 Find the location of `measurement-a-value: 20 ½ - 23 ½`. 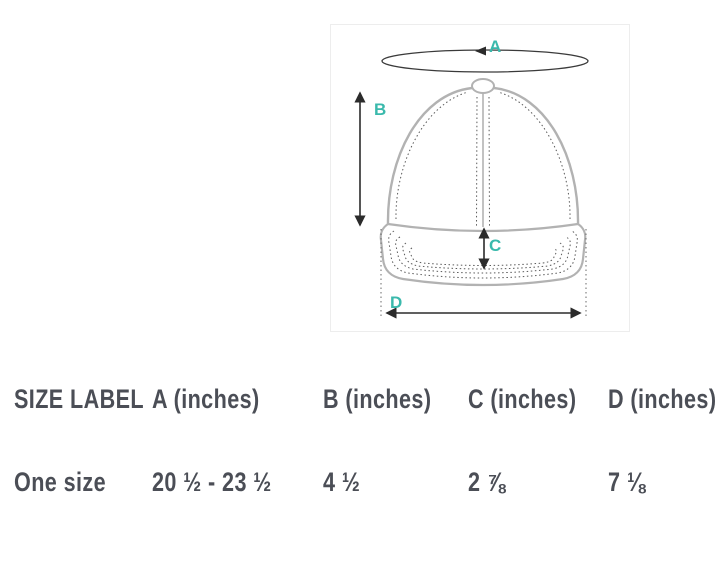

measurement-a-value: 20 ½ - 23 ½ is located at coordinates (212, 482).